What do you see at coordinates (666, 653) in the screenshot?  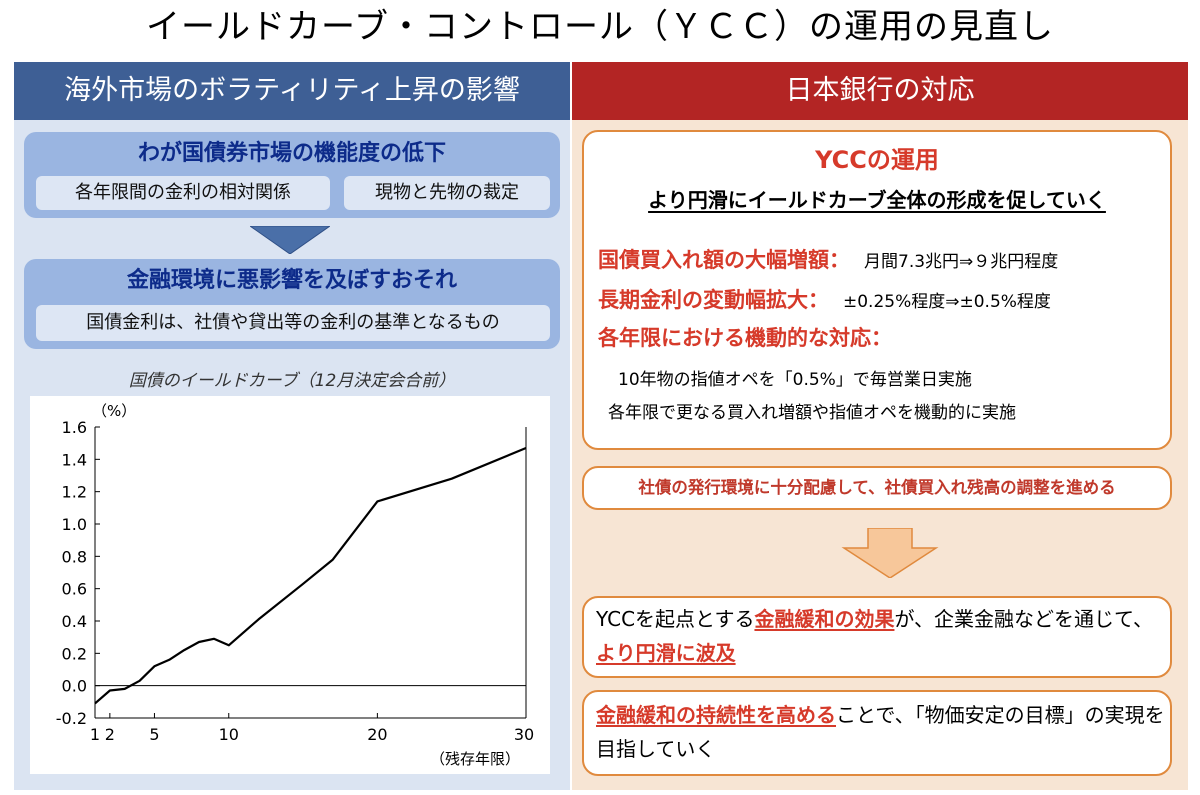 I see `smooth-transmission-highlight: より円滑に波及` at bounding box center [666, 653].